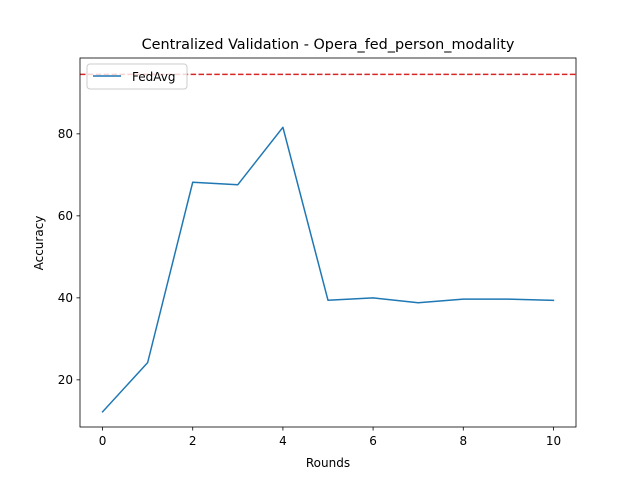  What do you see at coordinates (103, 441) in the screenshot?
I see `x-tick-label-0: 0` at bounding box center [103, 441].